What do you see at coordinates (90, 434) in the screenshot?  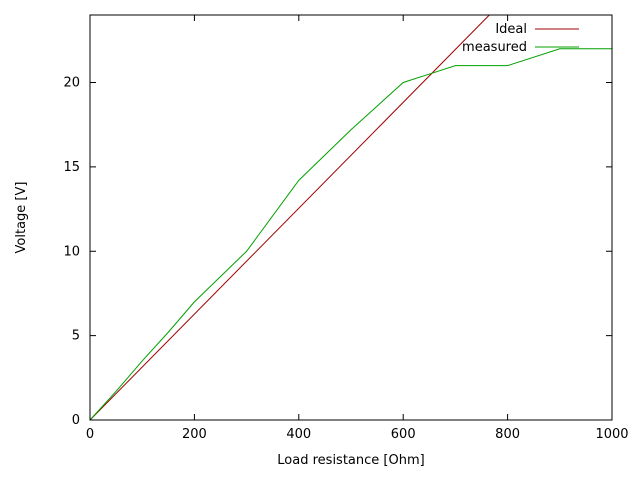 I see `x-tick-label: 0` at bounding box center [90, 434].